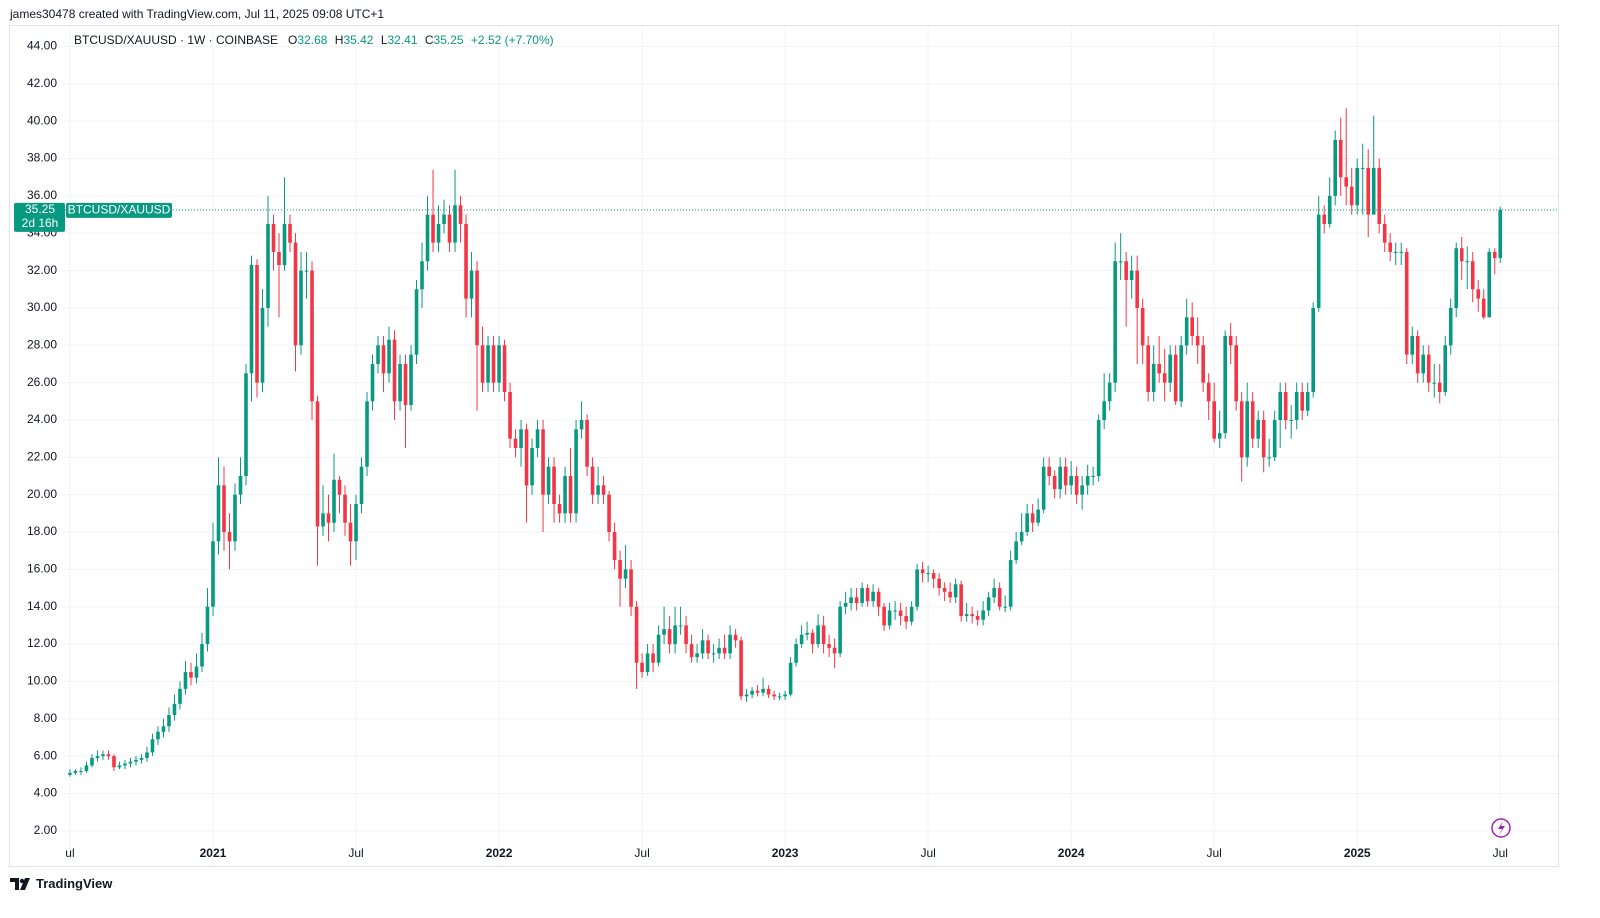 The width and height of the screenshot is (1600, 918). What do you see at coordinates (499, 853) in the screenshot?
I see `x-tick-label: 2022` at bounding box center [499, 853].